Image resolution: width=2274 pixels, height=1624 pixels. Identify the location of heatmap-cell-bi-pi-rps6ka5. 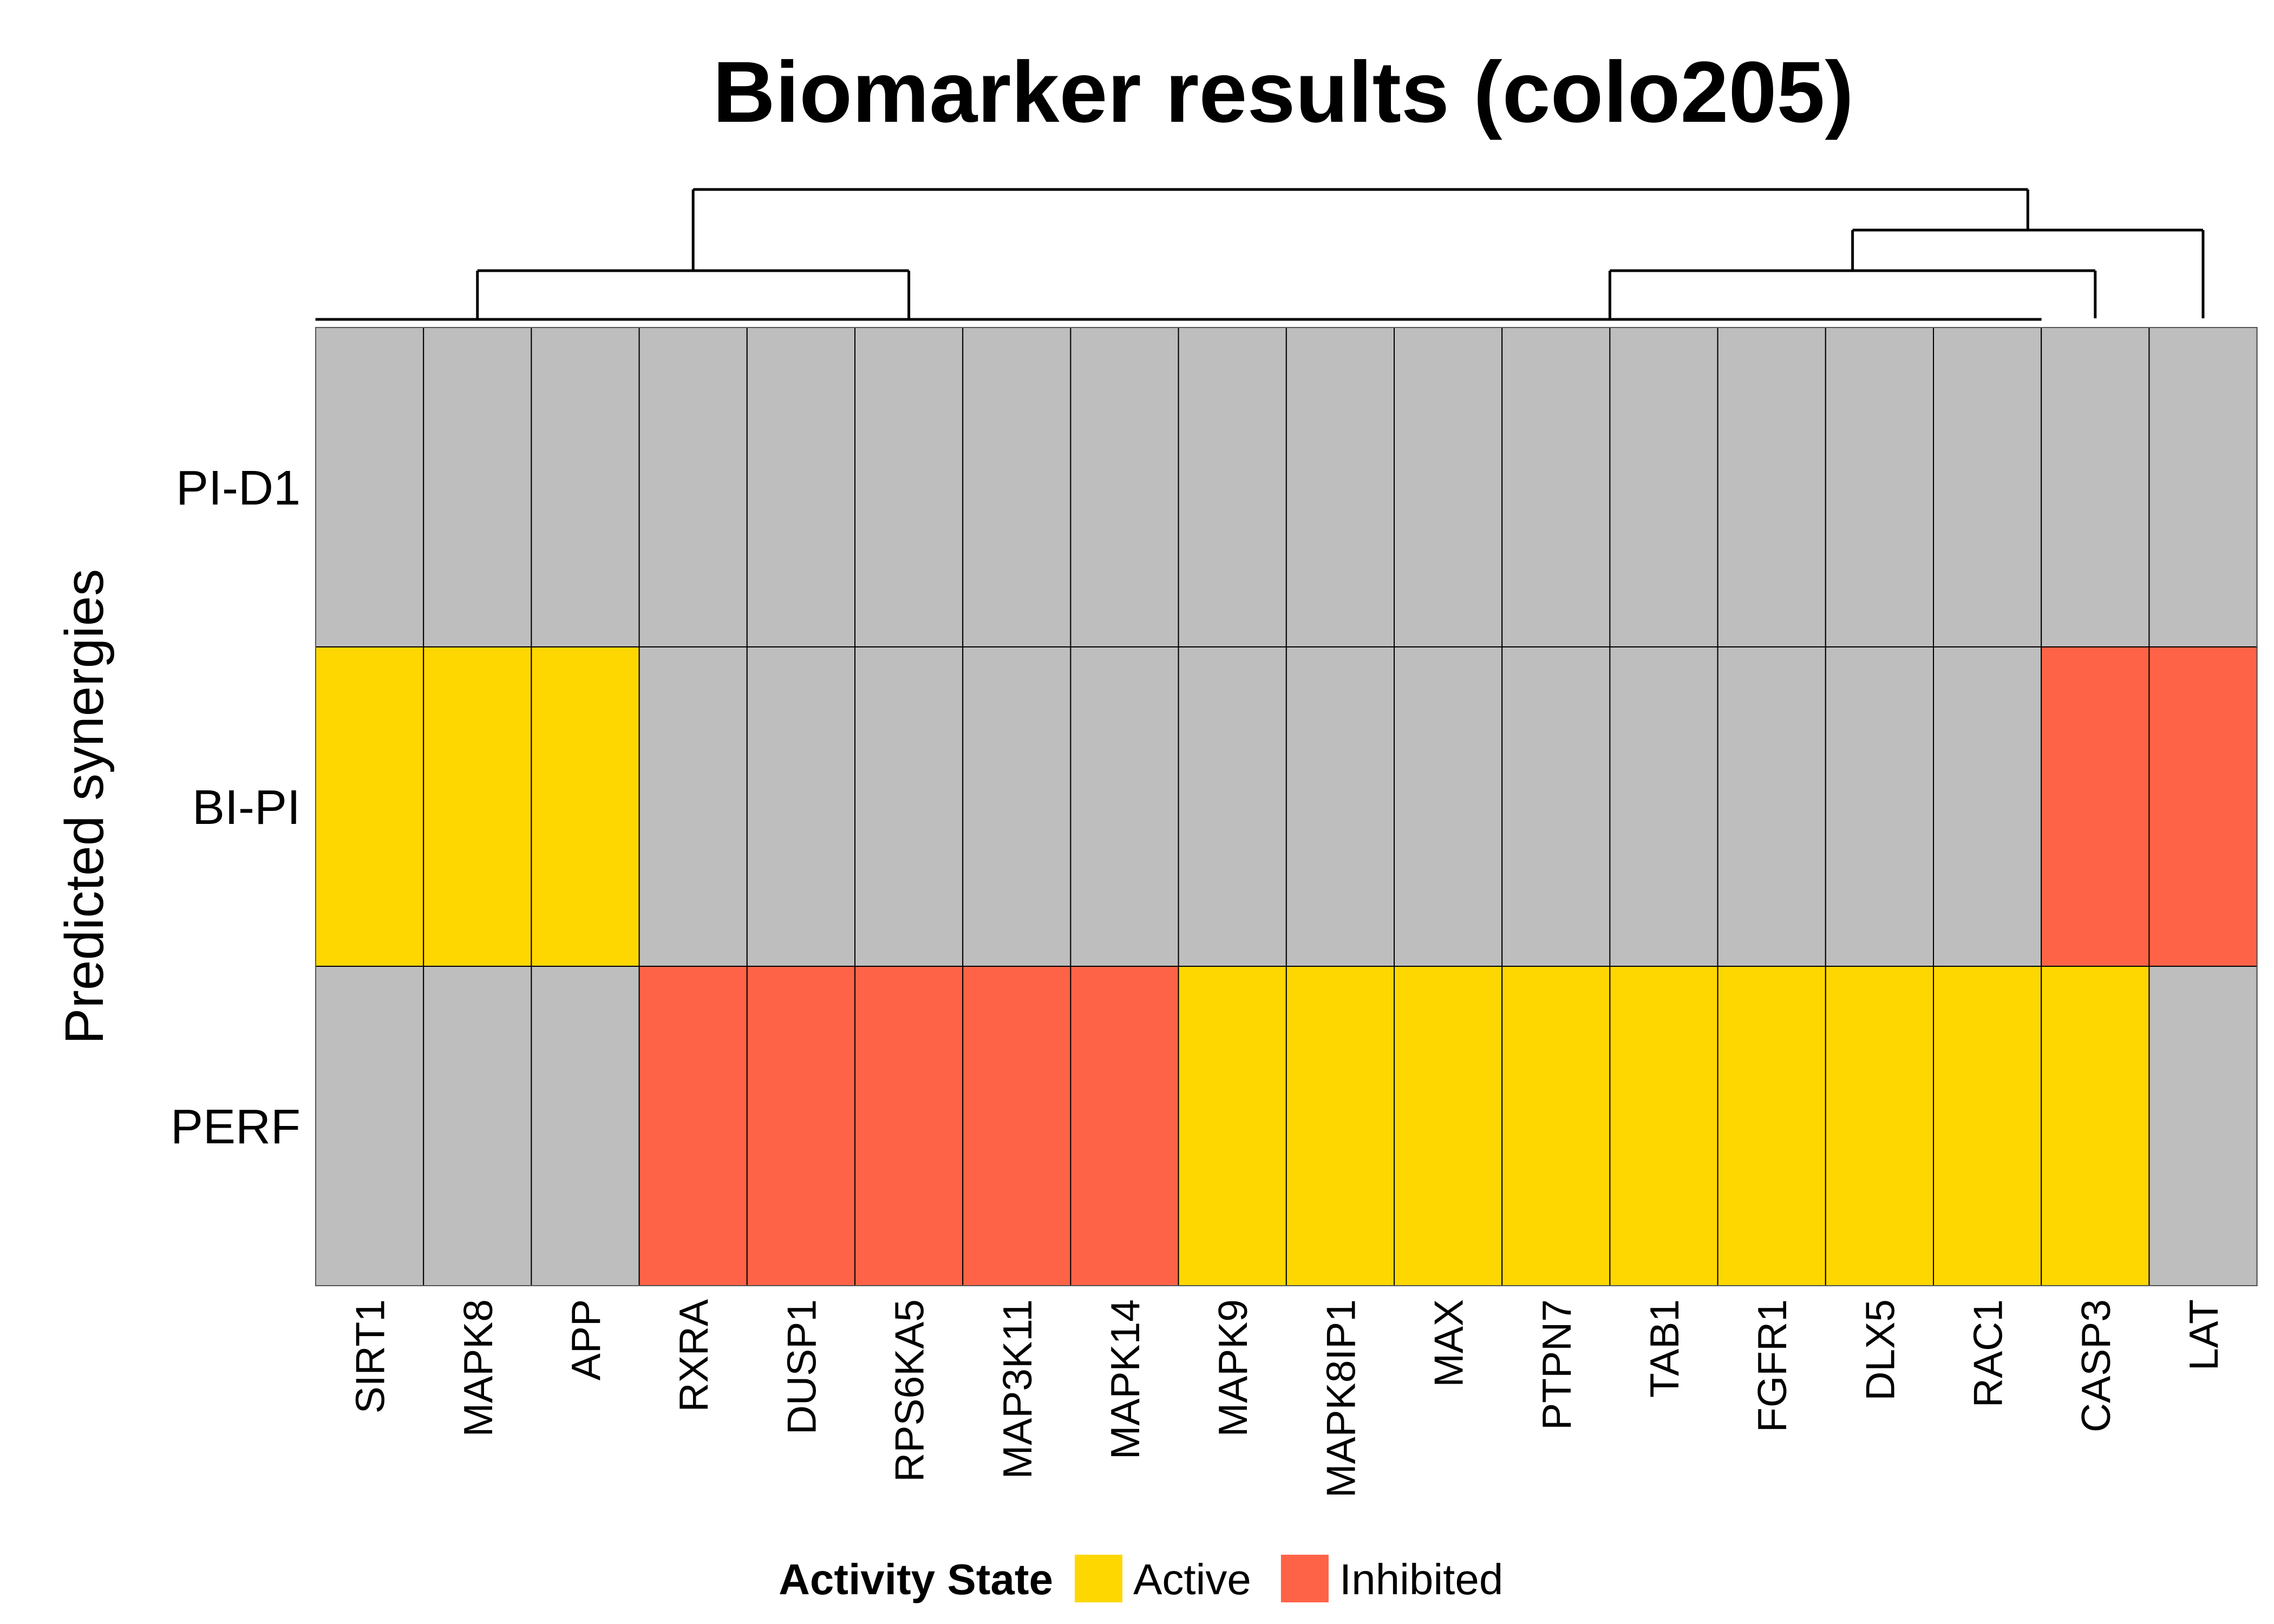
(909, 807).